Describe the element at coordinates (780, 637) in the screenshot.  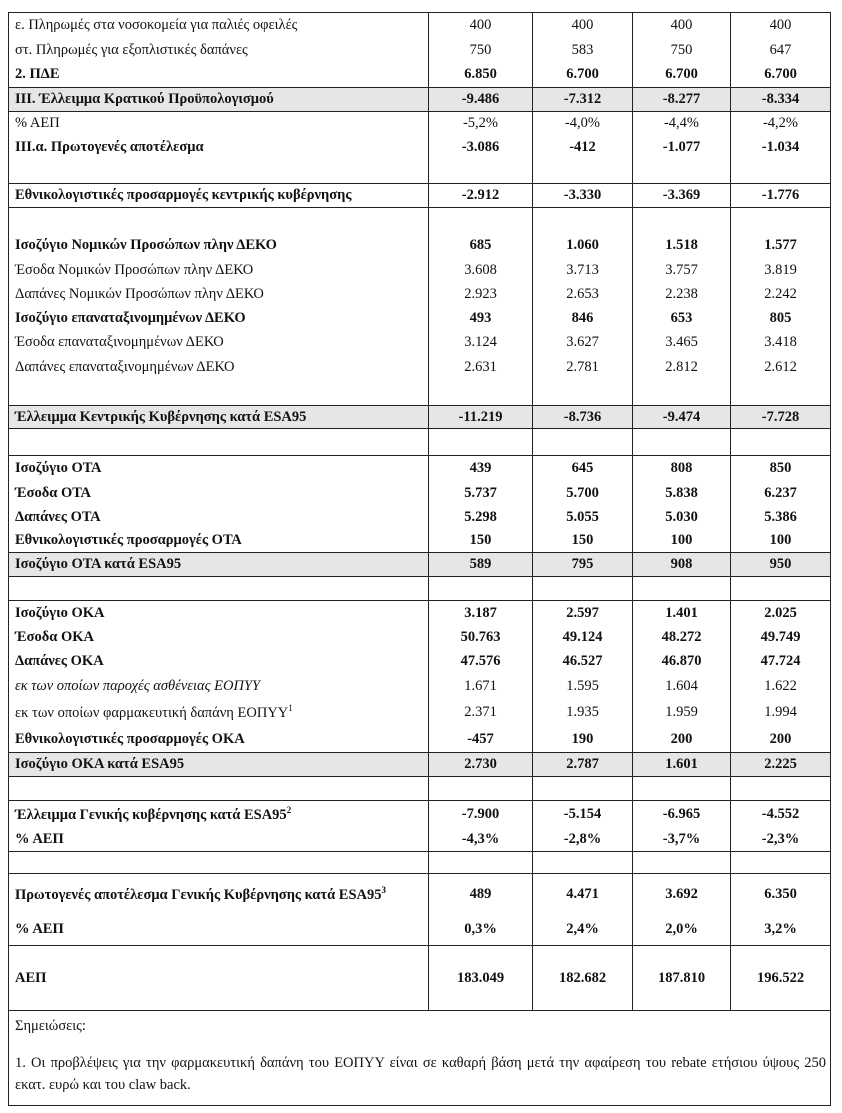
I see `value-cell: 49.749` at that location.